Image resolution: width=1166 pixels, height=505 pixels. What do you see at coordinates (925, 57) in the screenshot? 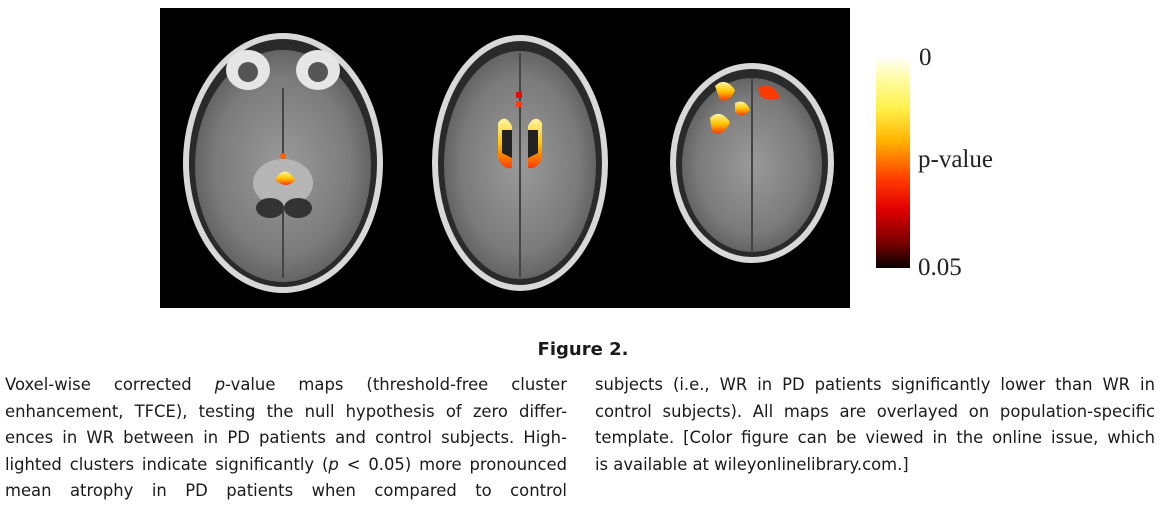
I see `colorbar-top-label: 0` at bounding box center [925, 57].